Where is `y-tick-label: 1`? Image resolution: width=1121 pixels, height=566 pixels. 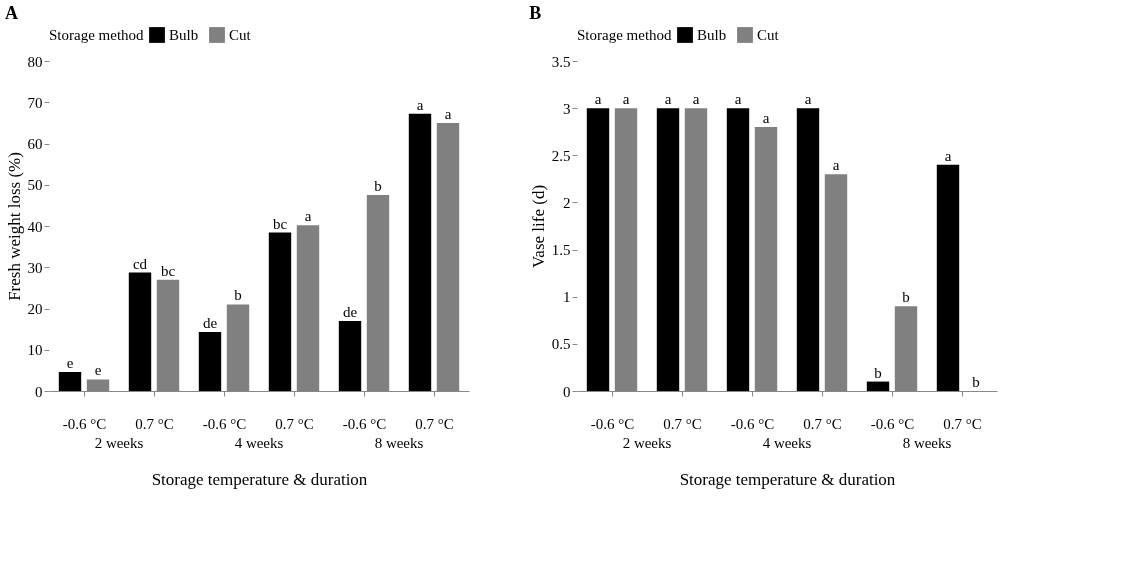 y-tick-label: 1 is located at coordinates (567, 297).